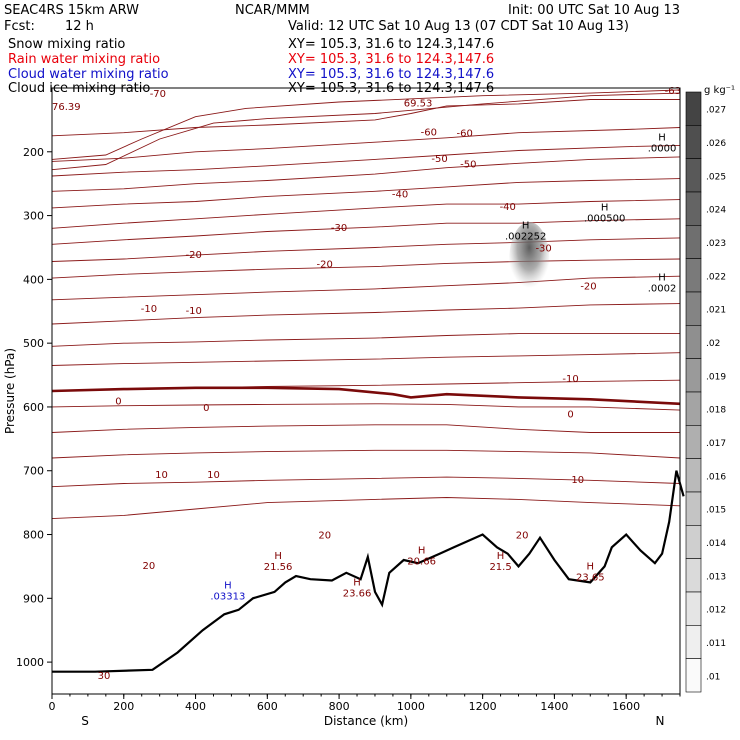 The image size is (740, 740). Describe the element at coordinates (366, 396) in the screenshot. I see `freezing-level-line` at that location.